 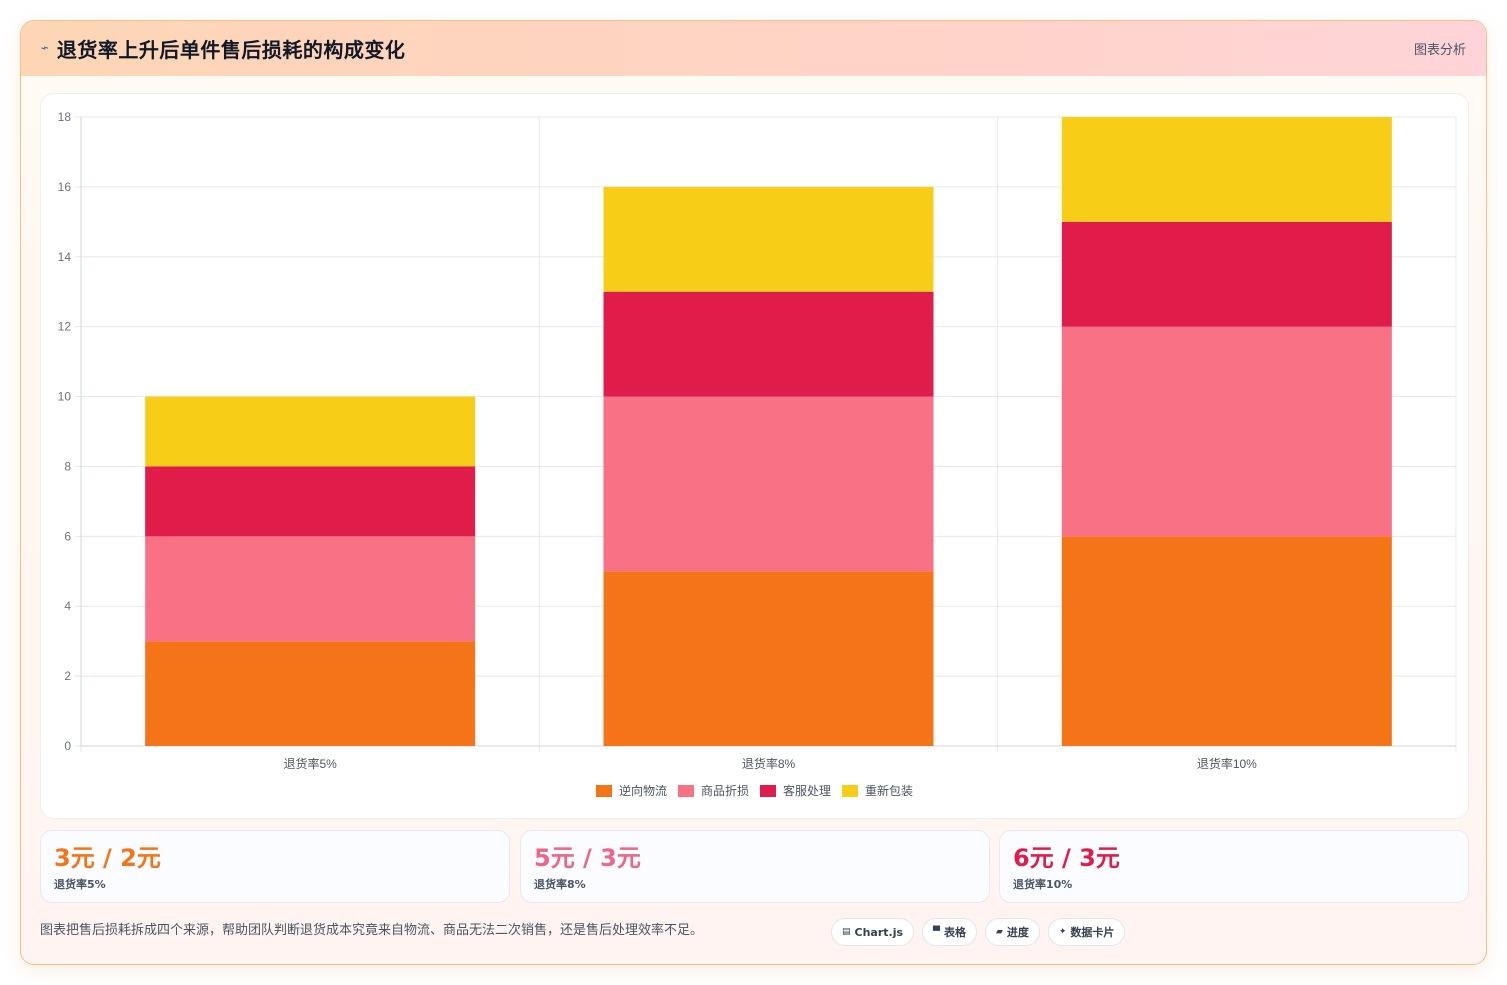 I want to click on stat-label: 退货率5%, so click(x=80, y=884).